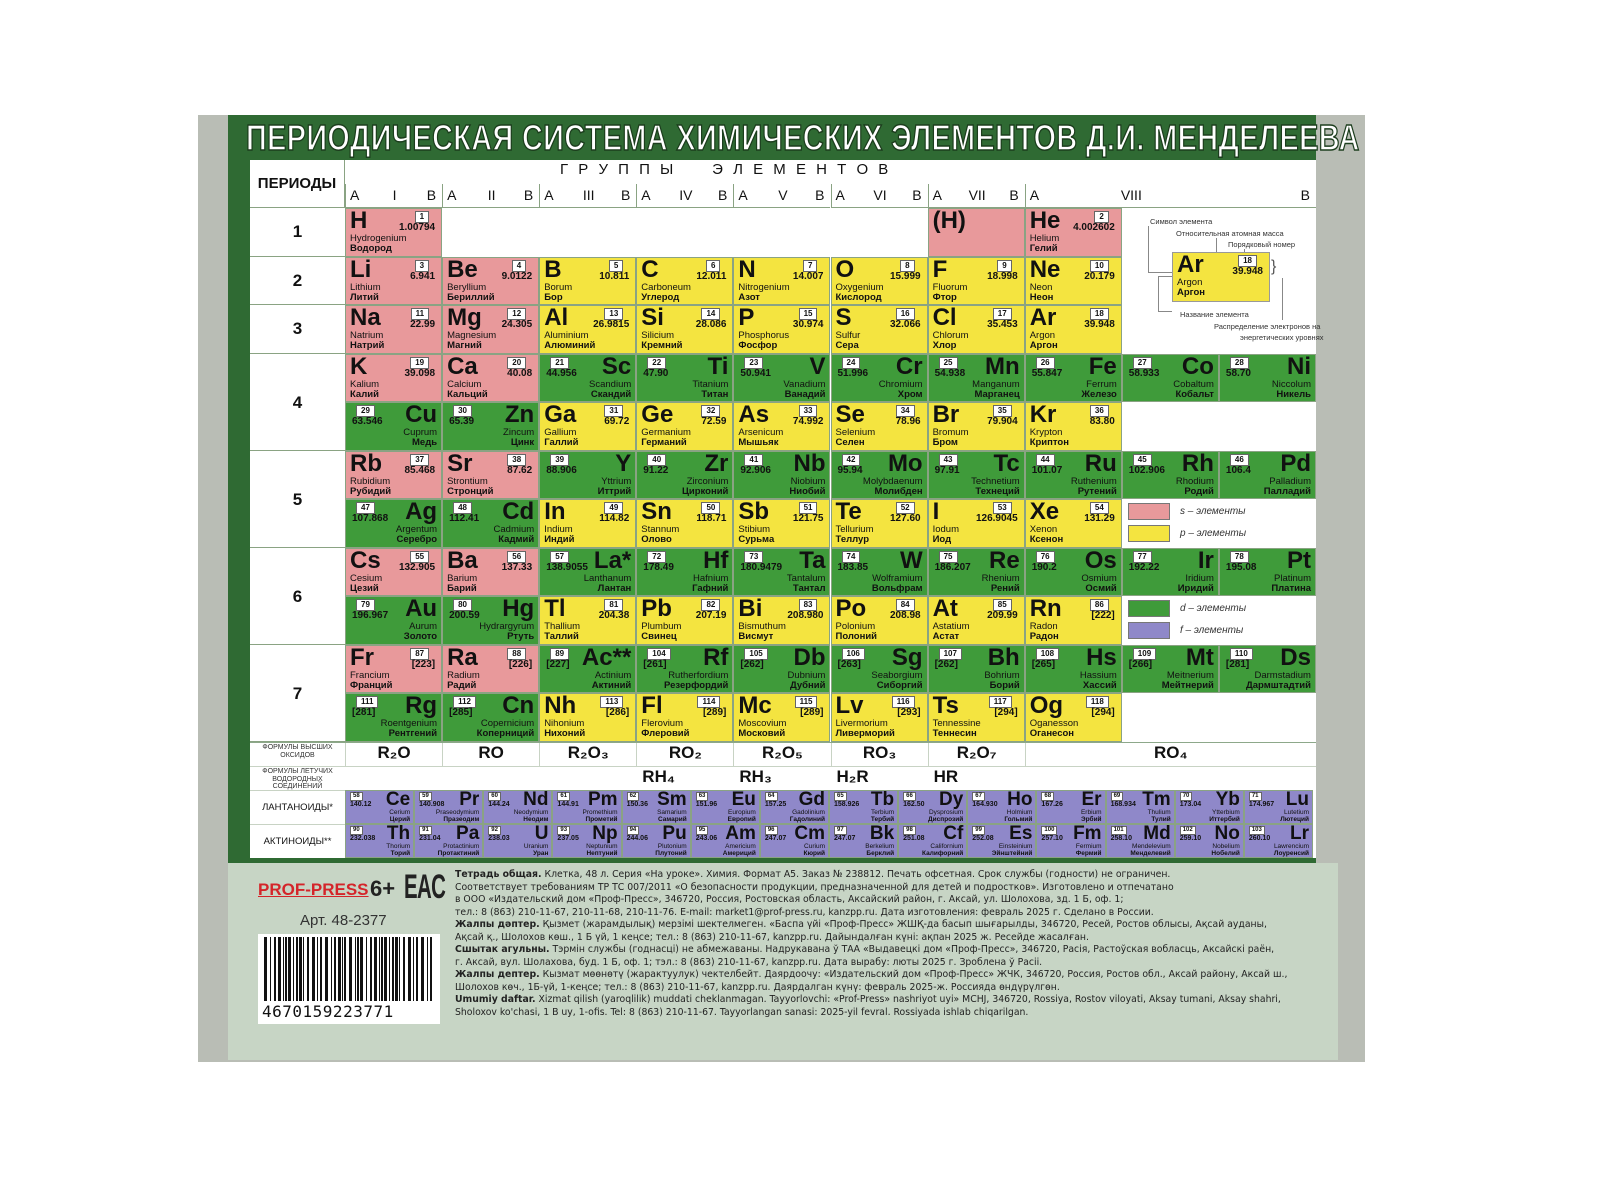 The width and height of the screenshot is (1600, 1200). What do you see at coordinates (976, 232) in the screenshot?
I see `element-cell-H: (H)` at bounding box center [976, 232].